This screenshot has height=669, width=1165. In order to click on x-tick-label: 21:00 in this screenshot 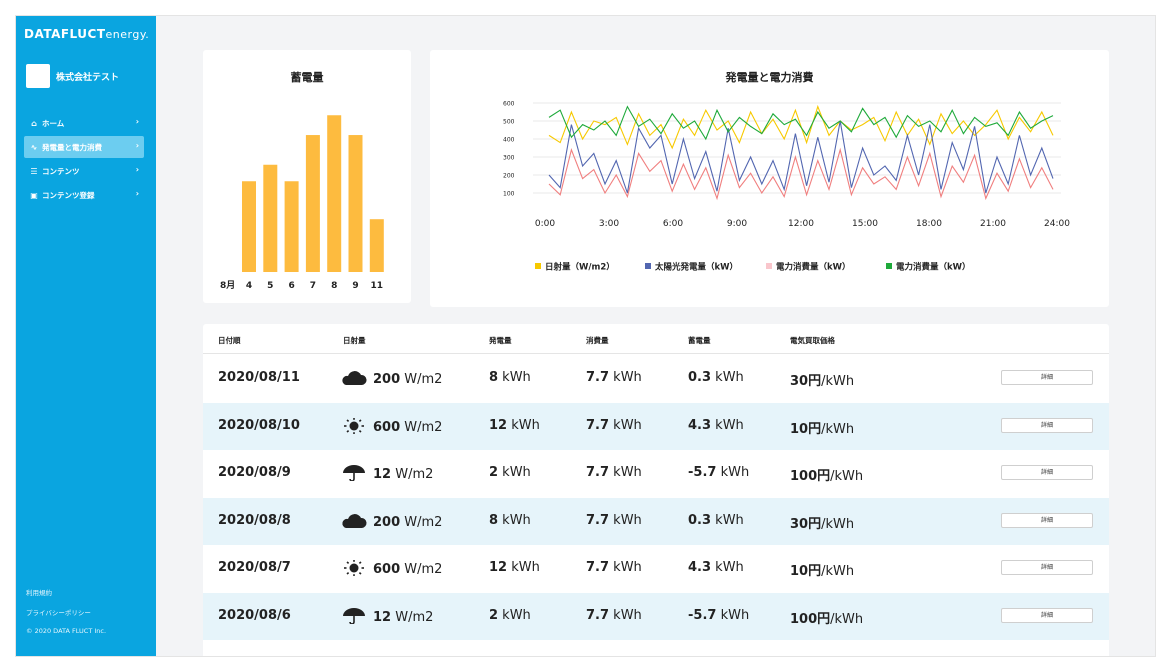, I will do `click(993, 224)`.